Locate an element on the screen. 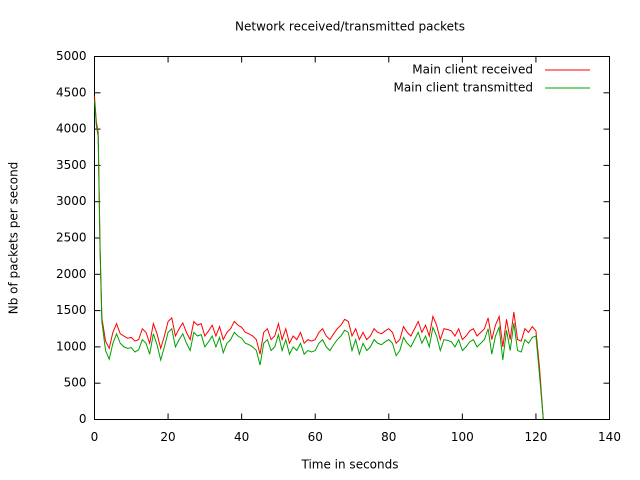 This screenshot has width=640, height=480. y-tick-label: 5000 is located at coordinates (71, 56).